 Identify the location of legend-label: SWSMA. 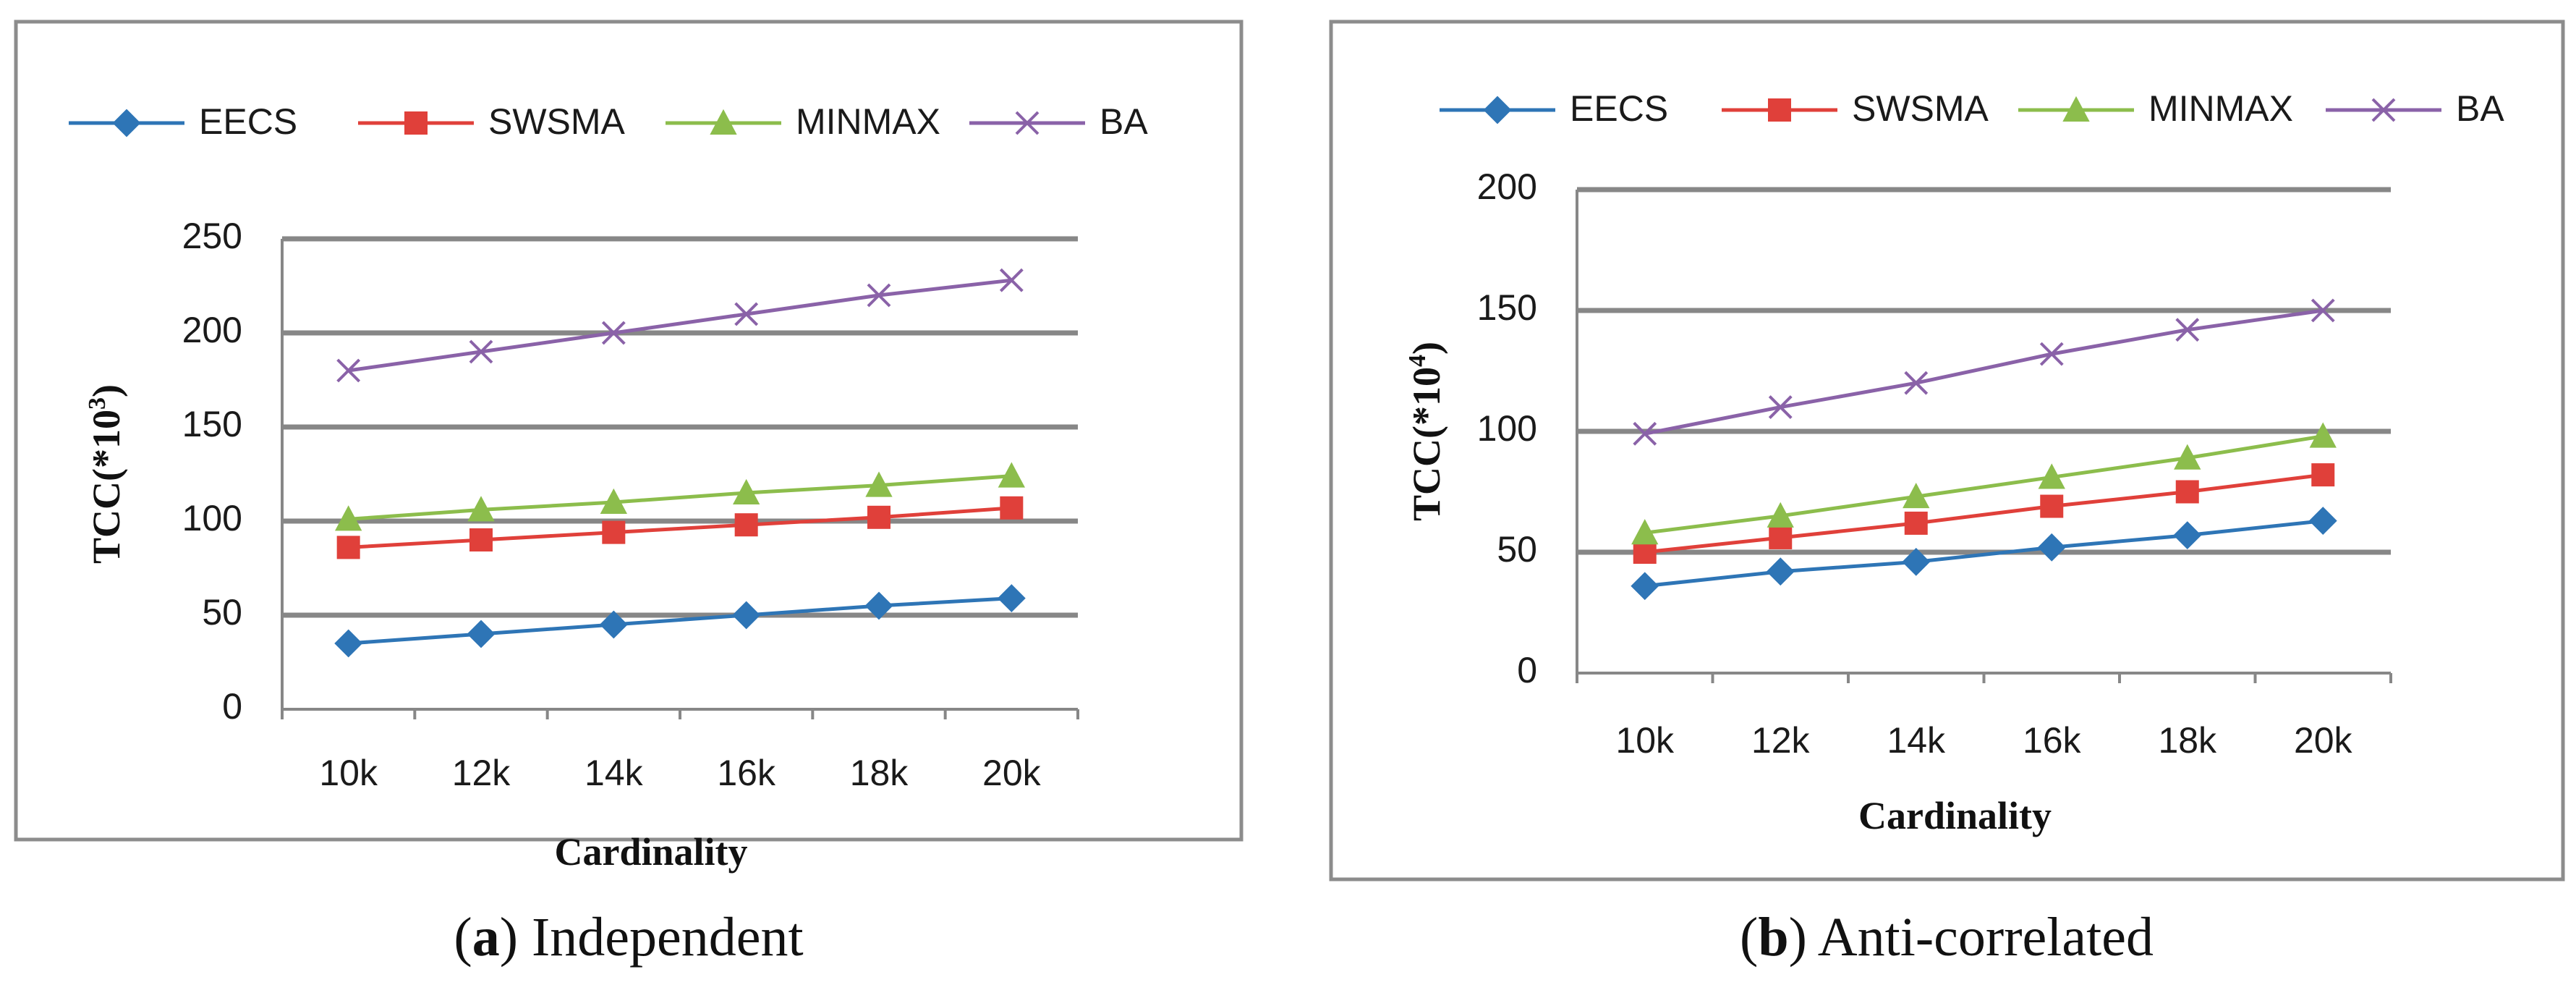
(1920, 108).